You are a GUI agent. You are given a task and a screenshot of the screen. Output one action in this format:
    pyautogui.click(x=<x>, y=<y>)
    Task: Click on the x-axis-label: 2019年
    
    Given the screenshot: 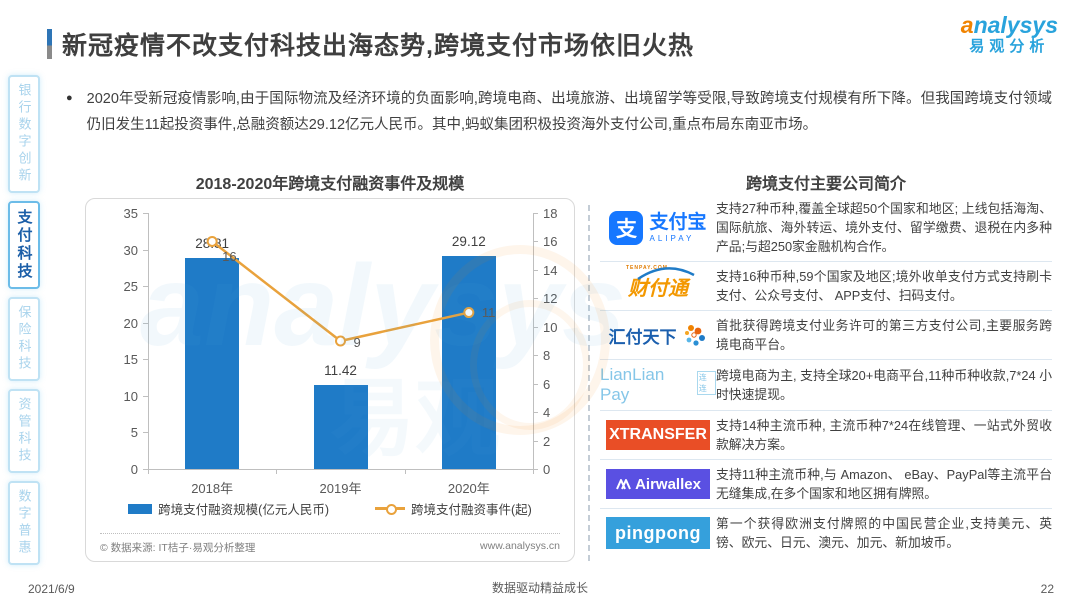 What is the action you would take?
    pyautogui.click(x=340, y=488)
    